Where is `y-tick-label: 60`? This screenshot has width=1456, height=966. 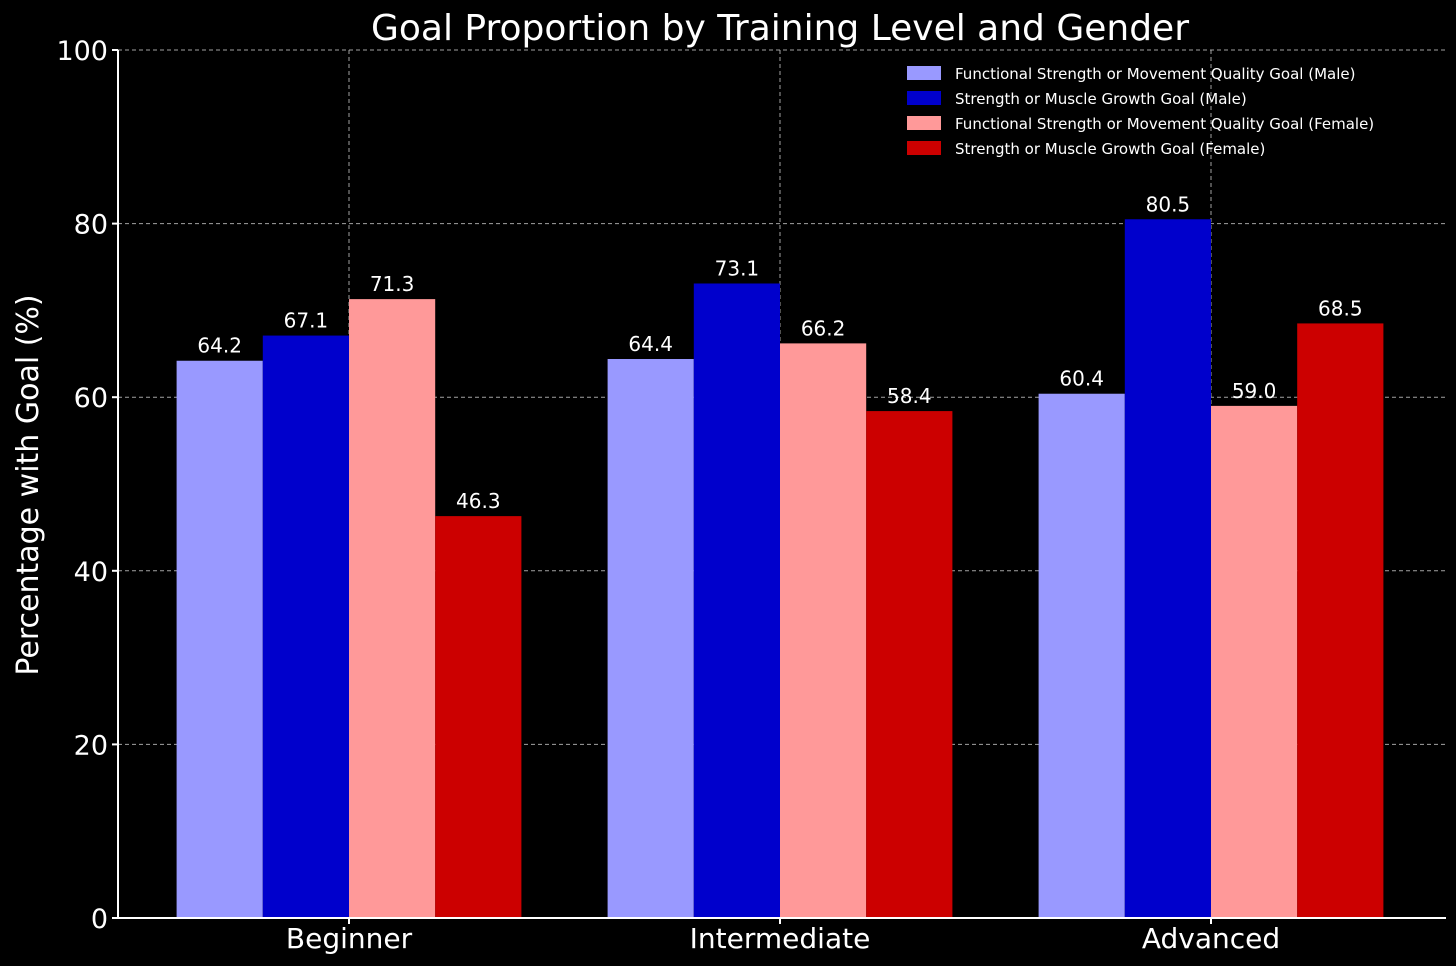
y-tick-label: 60 is located at coordinates (91, 398).